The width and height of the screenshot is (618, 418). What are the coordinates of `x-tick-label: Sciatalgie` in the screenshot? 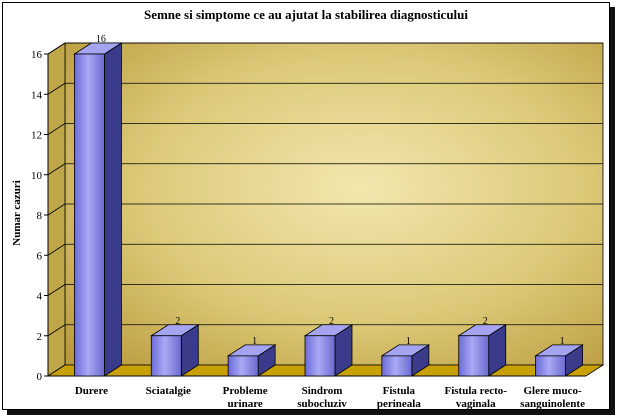 It's located at (168, 391).